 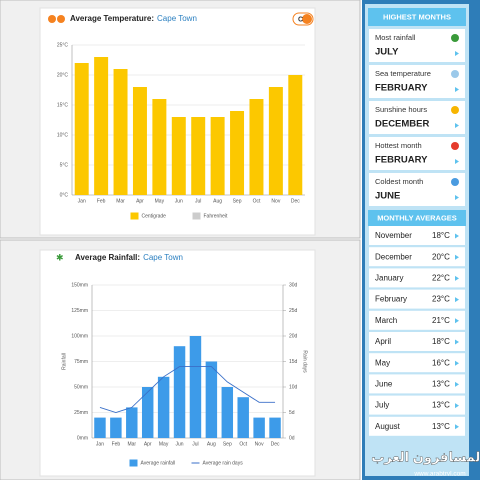 What do you see at coordinates (237, 201) in the screenshot?
I see `x-tick-label: Sep` at bounding box center [237, 201].